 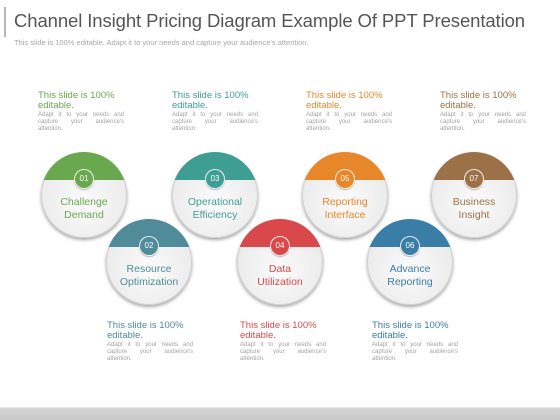 What do you see at coordinates (345, 215) in the screenshot?
I see `node-label-line2: Interface` at bounding box center [345, 215].